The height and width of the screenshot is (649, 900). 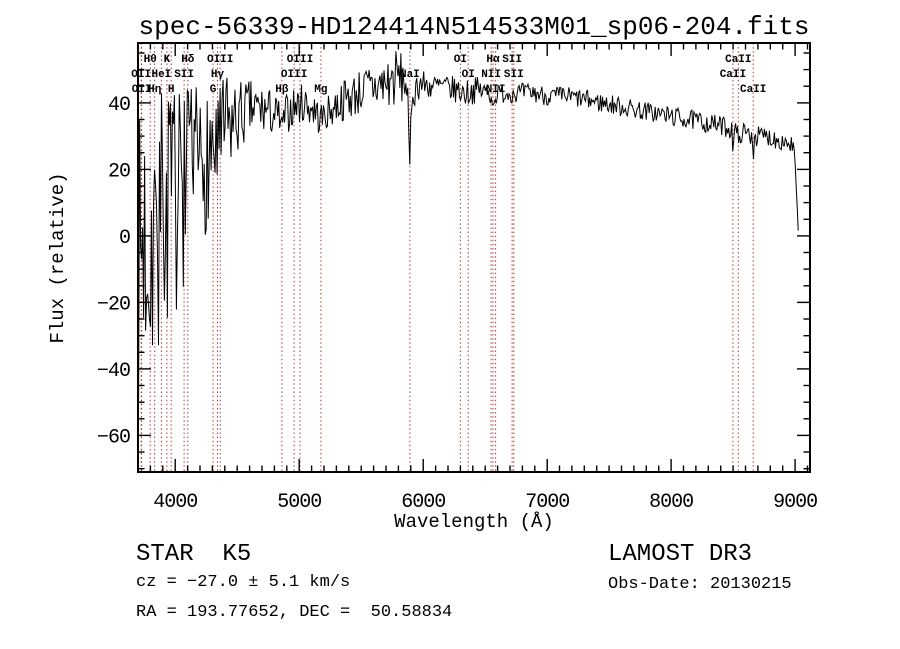 I want to click on x-tick-label: 8000, so click(x=671, y=502).